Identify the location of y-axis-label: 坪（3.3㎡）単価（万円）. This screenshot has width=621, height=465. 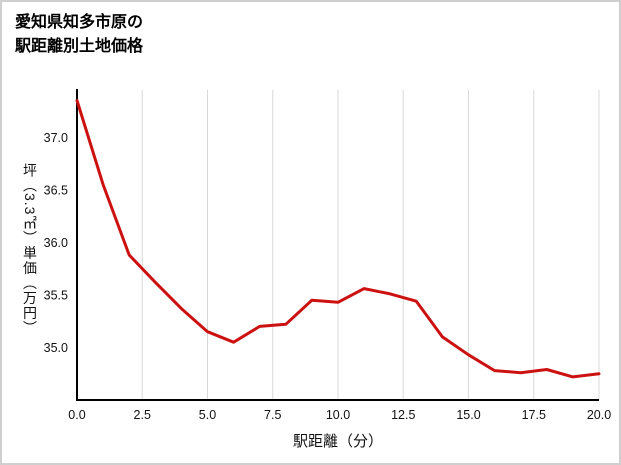
(30, 249).